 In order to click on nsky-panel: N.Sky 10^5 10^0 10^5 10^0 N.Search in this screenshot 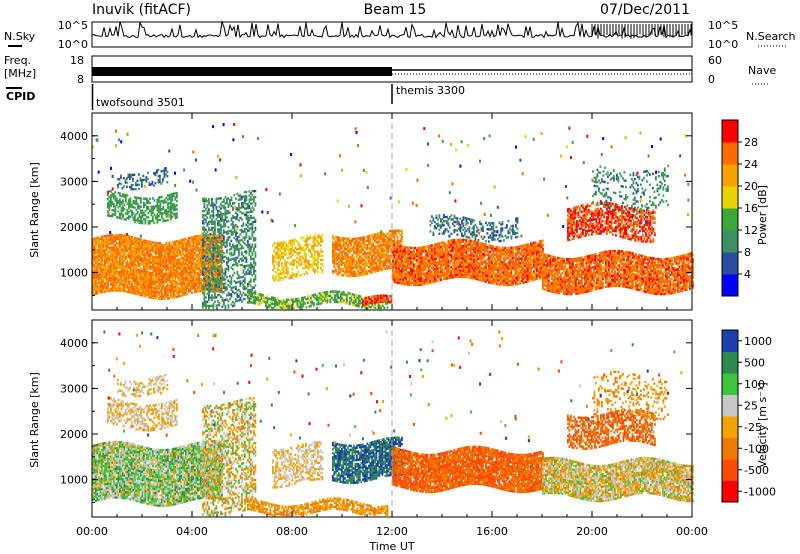, I will do `click(400, 35)`.